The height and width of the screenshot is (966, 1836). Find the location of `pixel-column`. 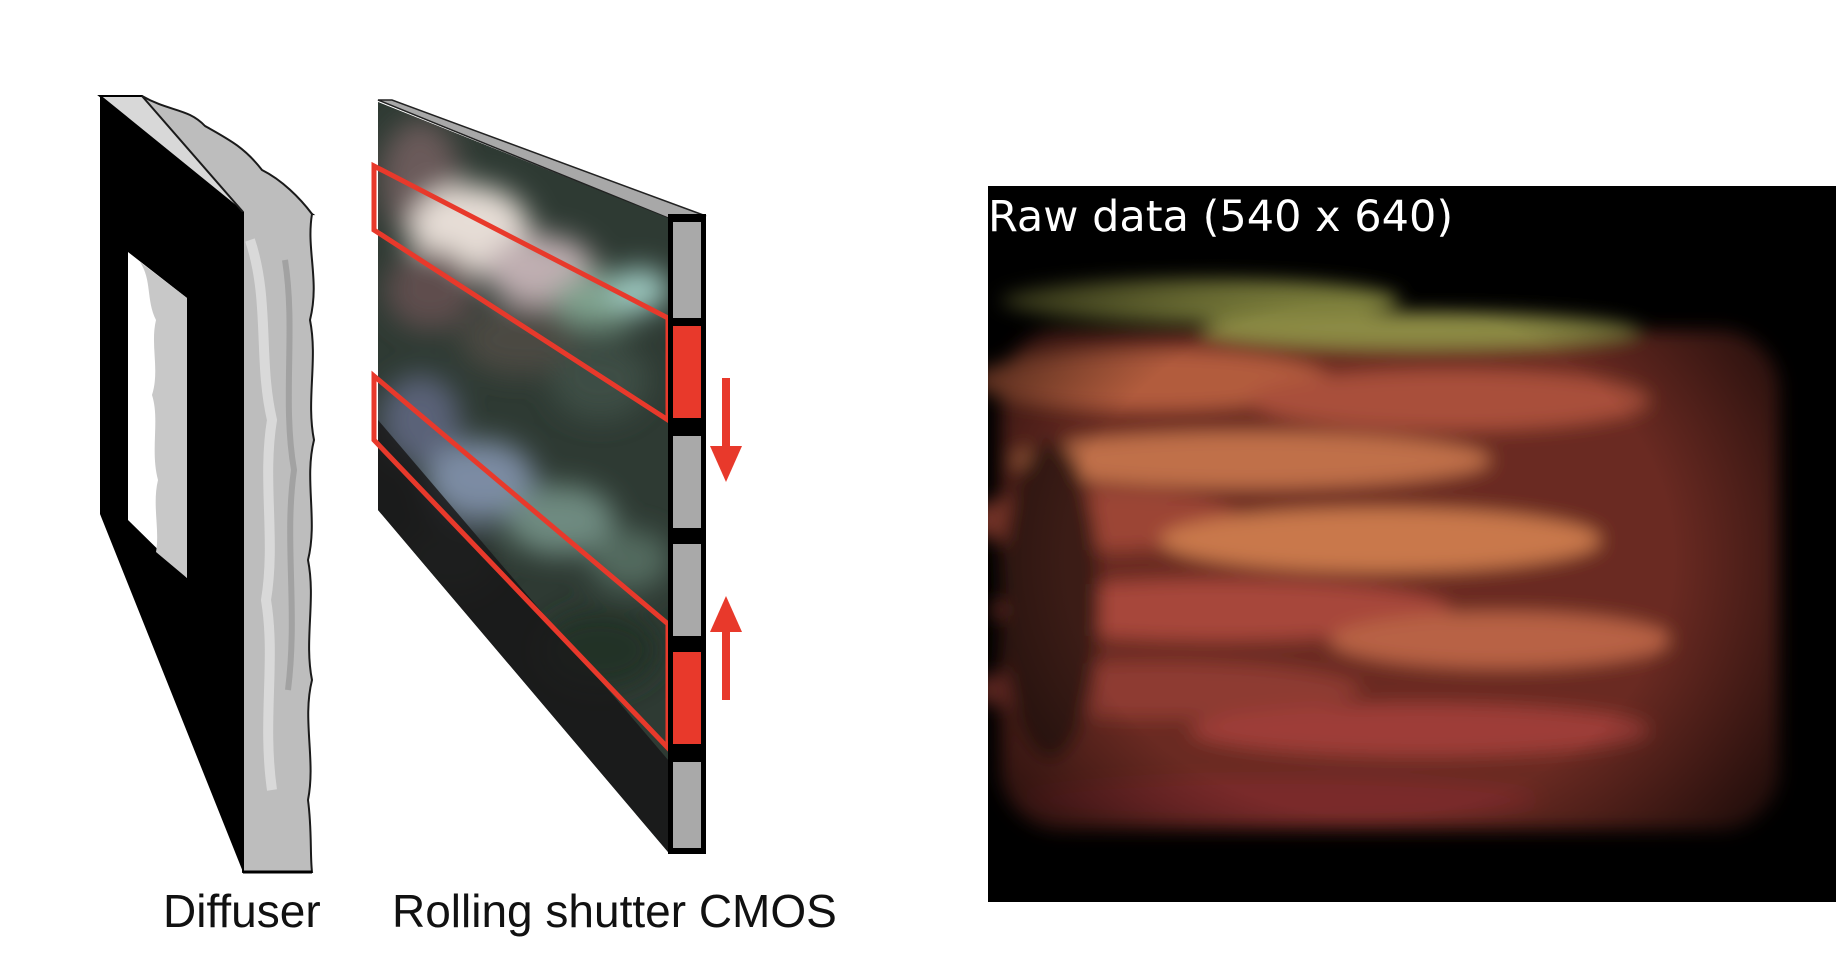

pixel-column is located at coordinates (687, 534).